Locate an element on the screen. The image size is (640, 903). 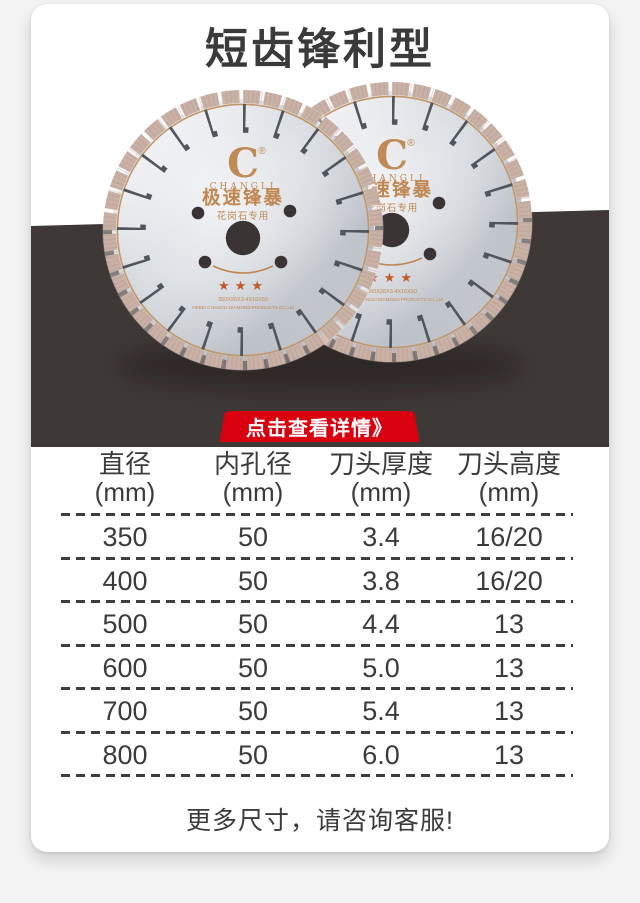
header-cell-height: 刀头高度 (mm) is located at coordinates (509, 478).